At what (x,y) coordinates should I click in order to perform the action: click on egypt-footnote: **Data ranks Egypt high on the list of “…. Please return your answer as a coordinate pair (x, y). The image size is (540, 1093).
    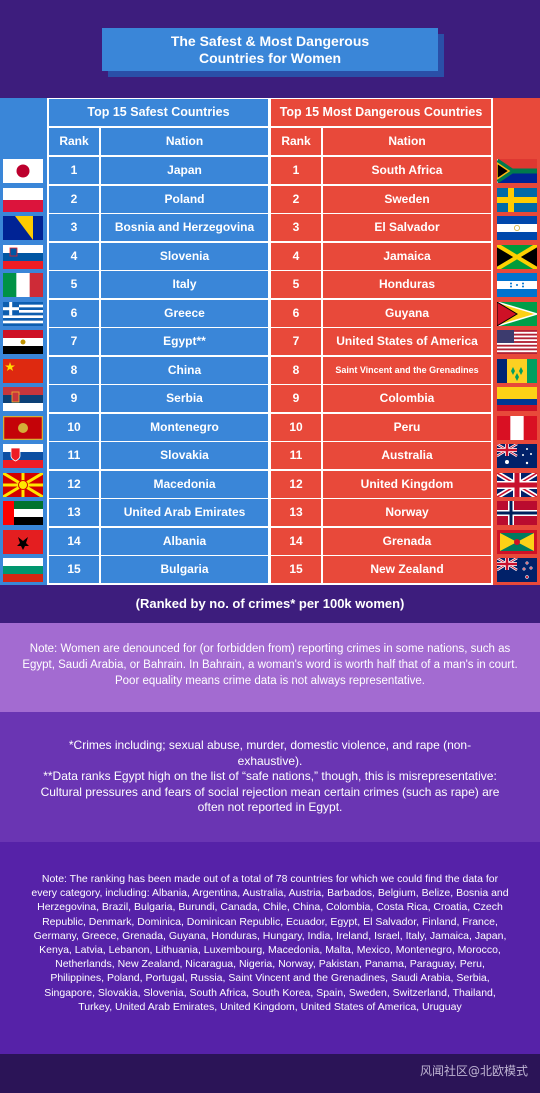
    Looking at the image, I should click on (270, 791).